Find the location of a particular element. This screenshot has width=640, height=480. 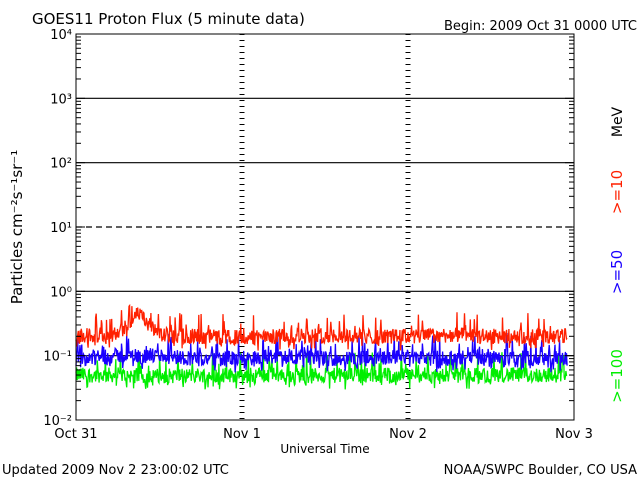

series-line-ge10 is located at coordinates (321, 327).